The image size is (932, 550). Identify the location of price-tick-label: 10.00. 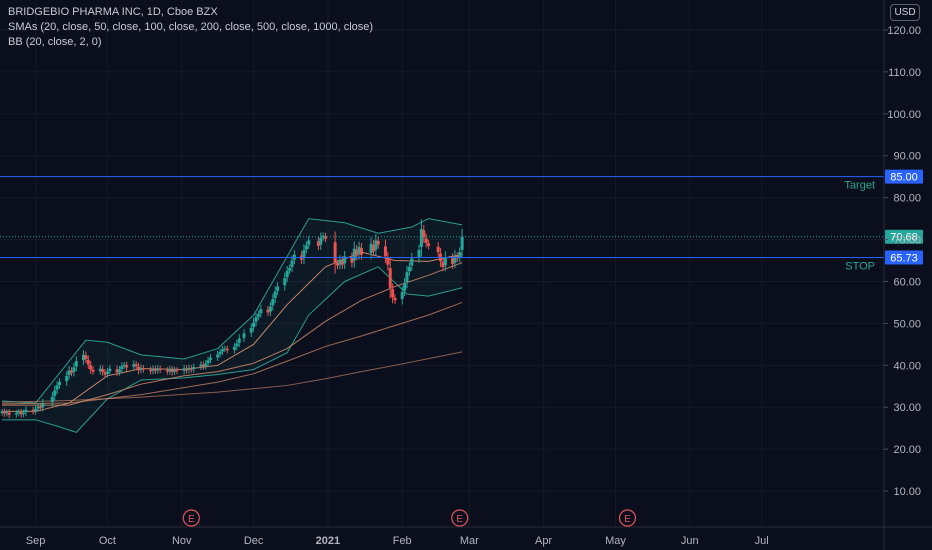
(907, 492).